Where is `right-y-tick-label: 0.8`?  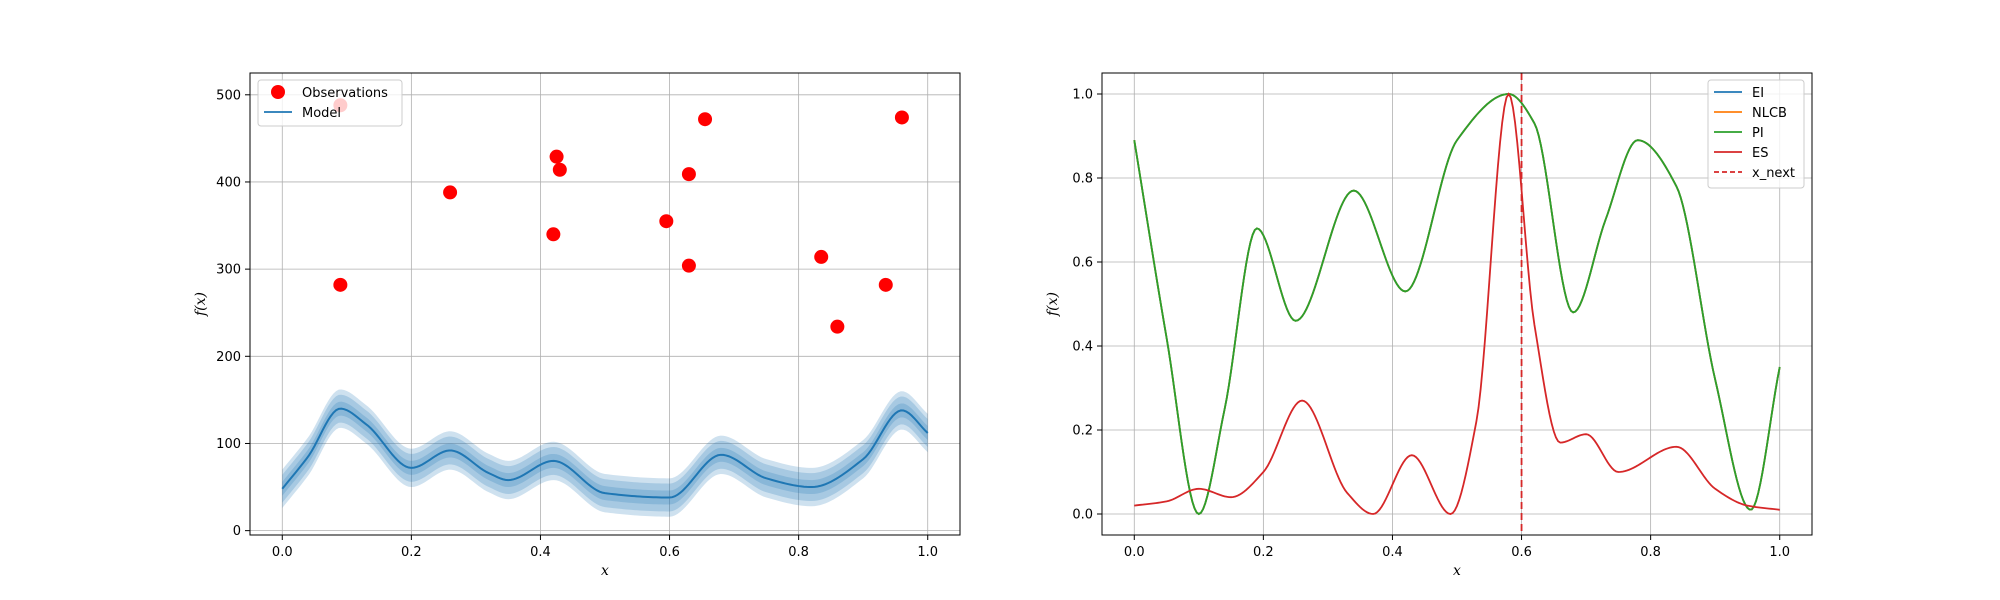
right-y-tick-label: 0.8 is located at coordinates (1082, 179).